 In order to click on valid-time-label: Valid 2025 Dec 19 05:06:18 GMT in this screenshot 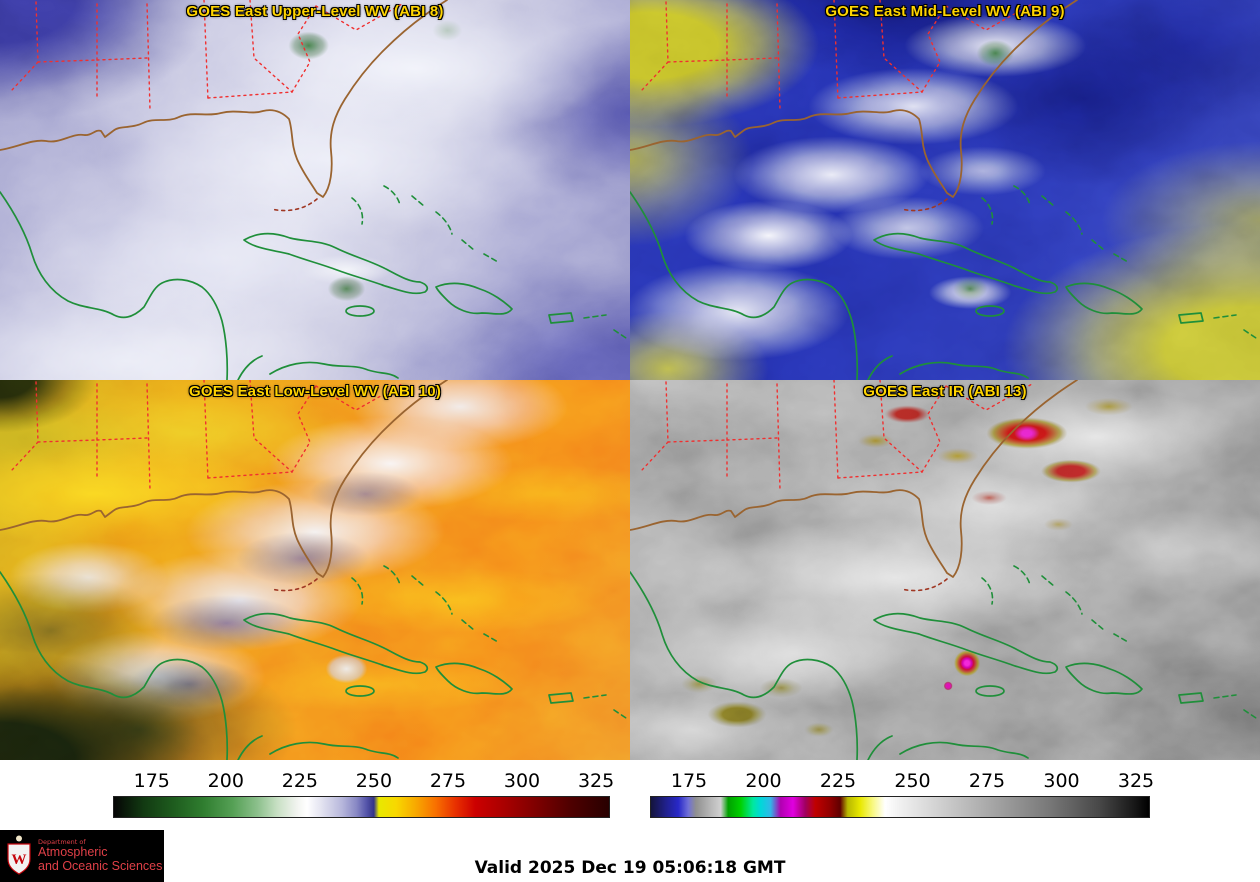, I will do `click(630, 868)`.